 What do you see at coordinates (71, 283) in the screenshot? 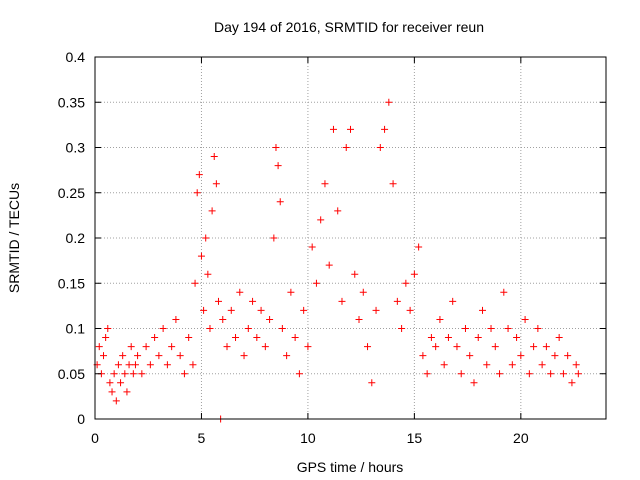
I see `y-tick-label: 0.15` at bounding box center [71, 283].